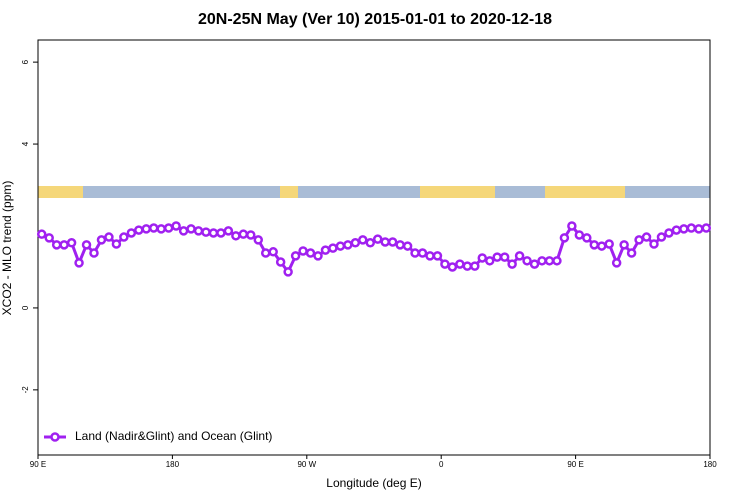  Describe the element at coordinates (373, 483) in the screenshot. I see `x-axis-label: Longitude (deg E)` at that location.